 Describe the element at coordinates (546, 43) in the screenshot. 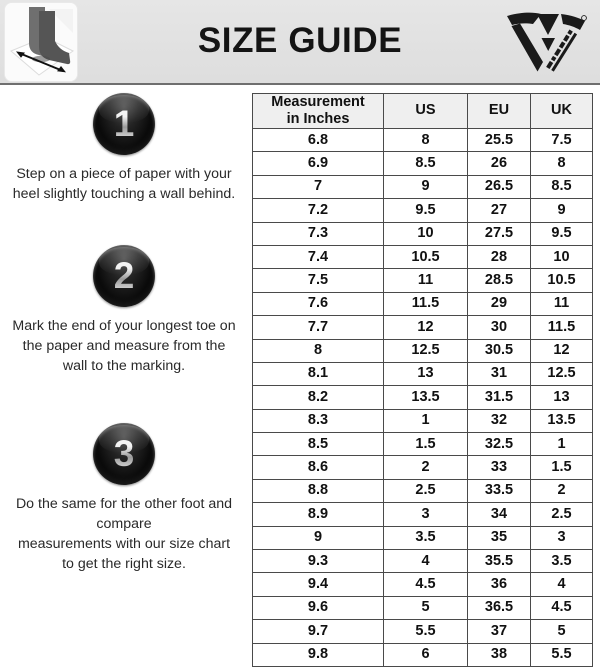

I see `vizari-brand-logo` at that location.